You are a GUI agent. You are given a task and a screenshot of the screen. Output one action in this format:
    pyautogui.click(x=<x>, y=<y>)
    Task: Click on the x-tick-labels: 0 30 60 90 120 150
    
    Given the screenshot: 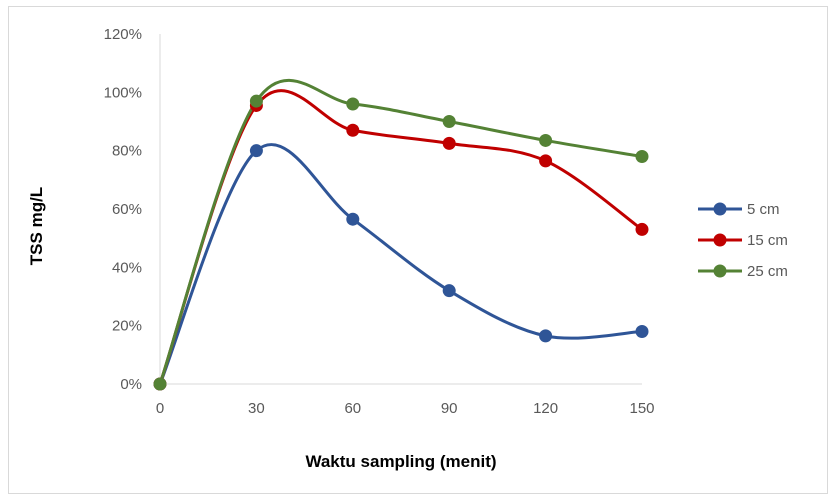 What is the action you would take?
    pyautogui.click(x=405, y=408)
    